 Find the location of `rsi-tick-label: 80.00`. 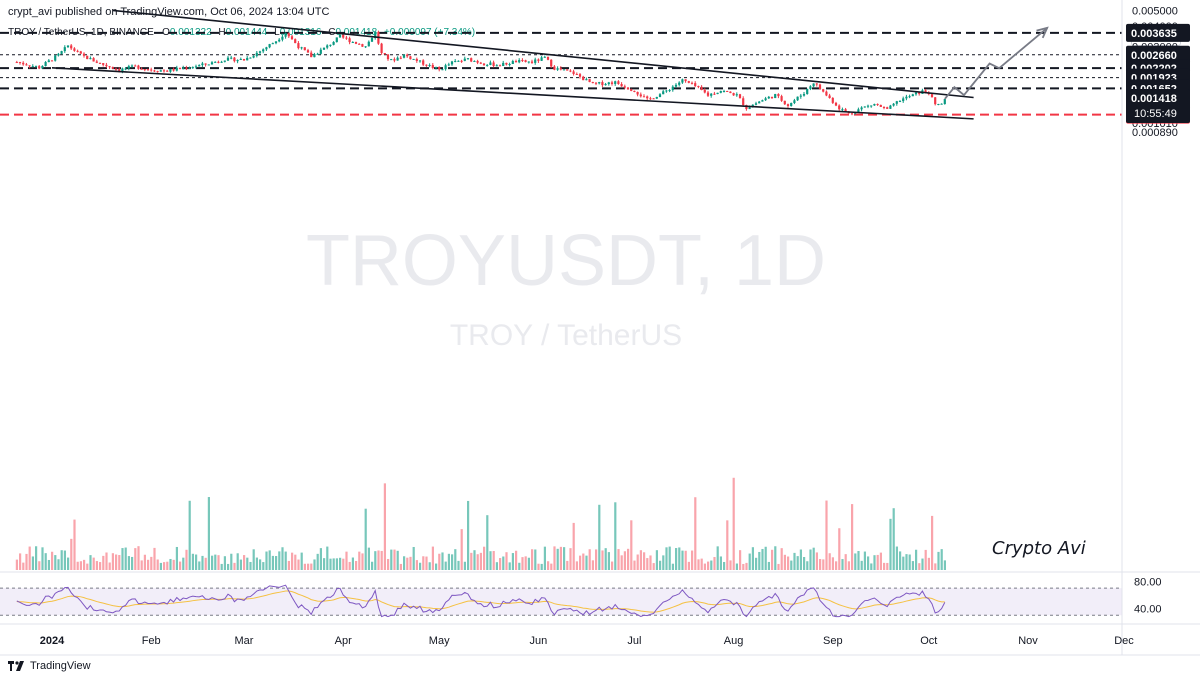

rsi-tick-label: 80.00 is located at coordinates (1148, 582).